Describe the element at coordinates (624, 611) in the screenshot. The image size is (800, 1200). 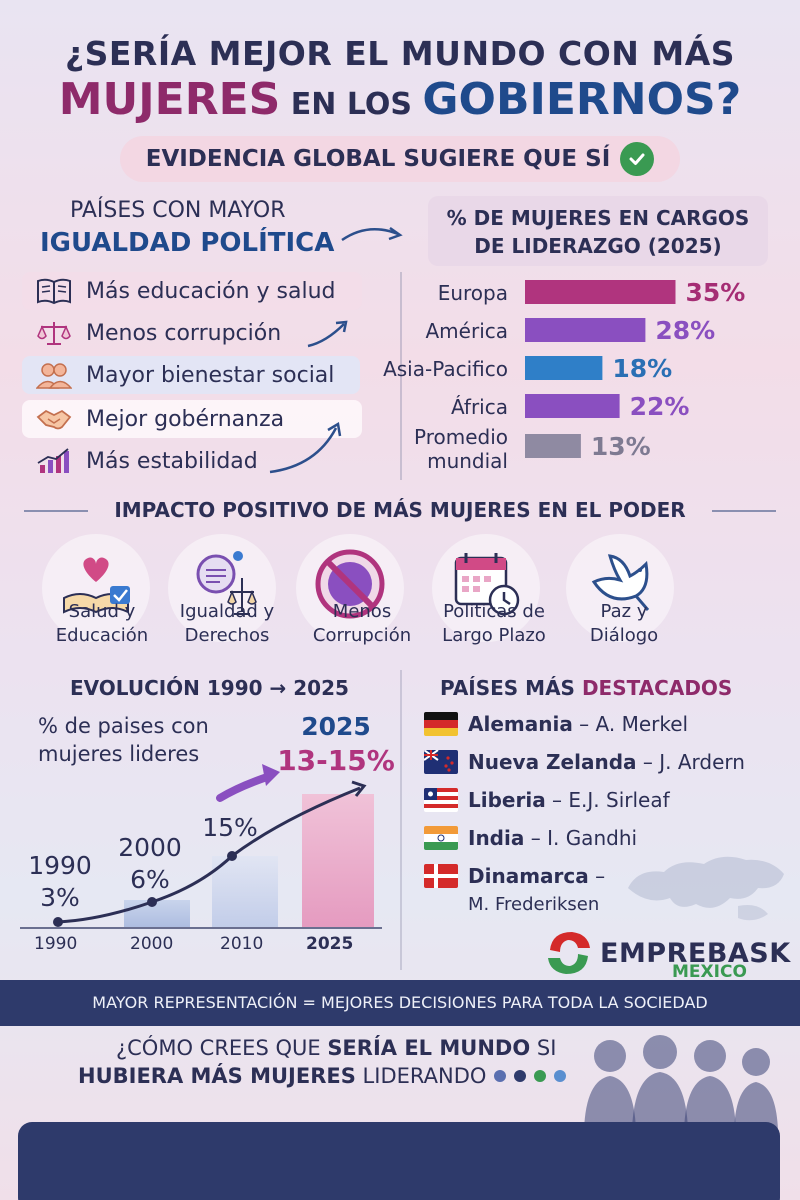
I see `impact-label-line: Paz y` at that location.